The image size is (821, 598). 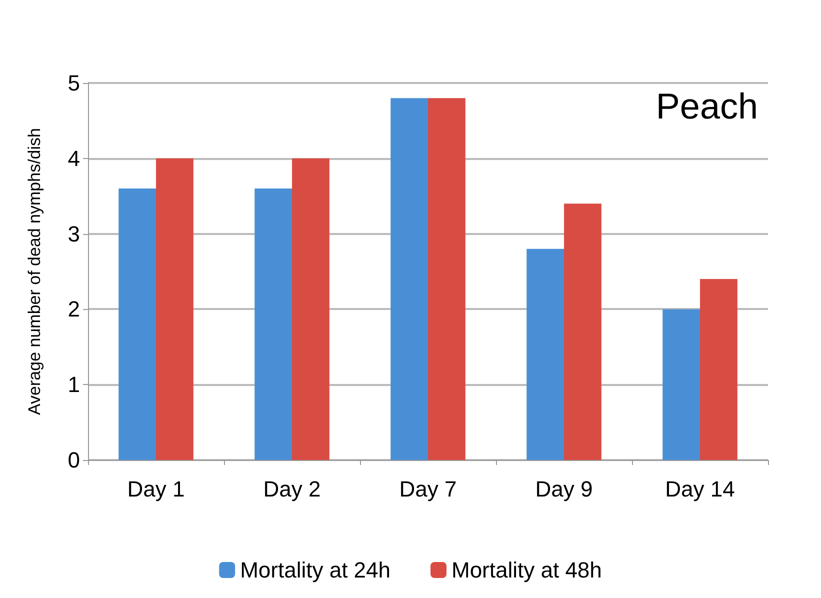 What do you see at coordinates (74, 83) in the screenshot?
I see `y-tick-label: 5` at bounding box center [74, 83].